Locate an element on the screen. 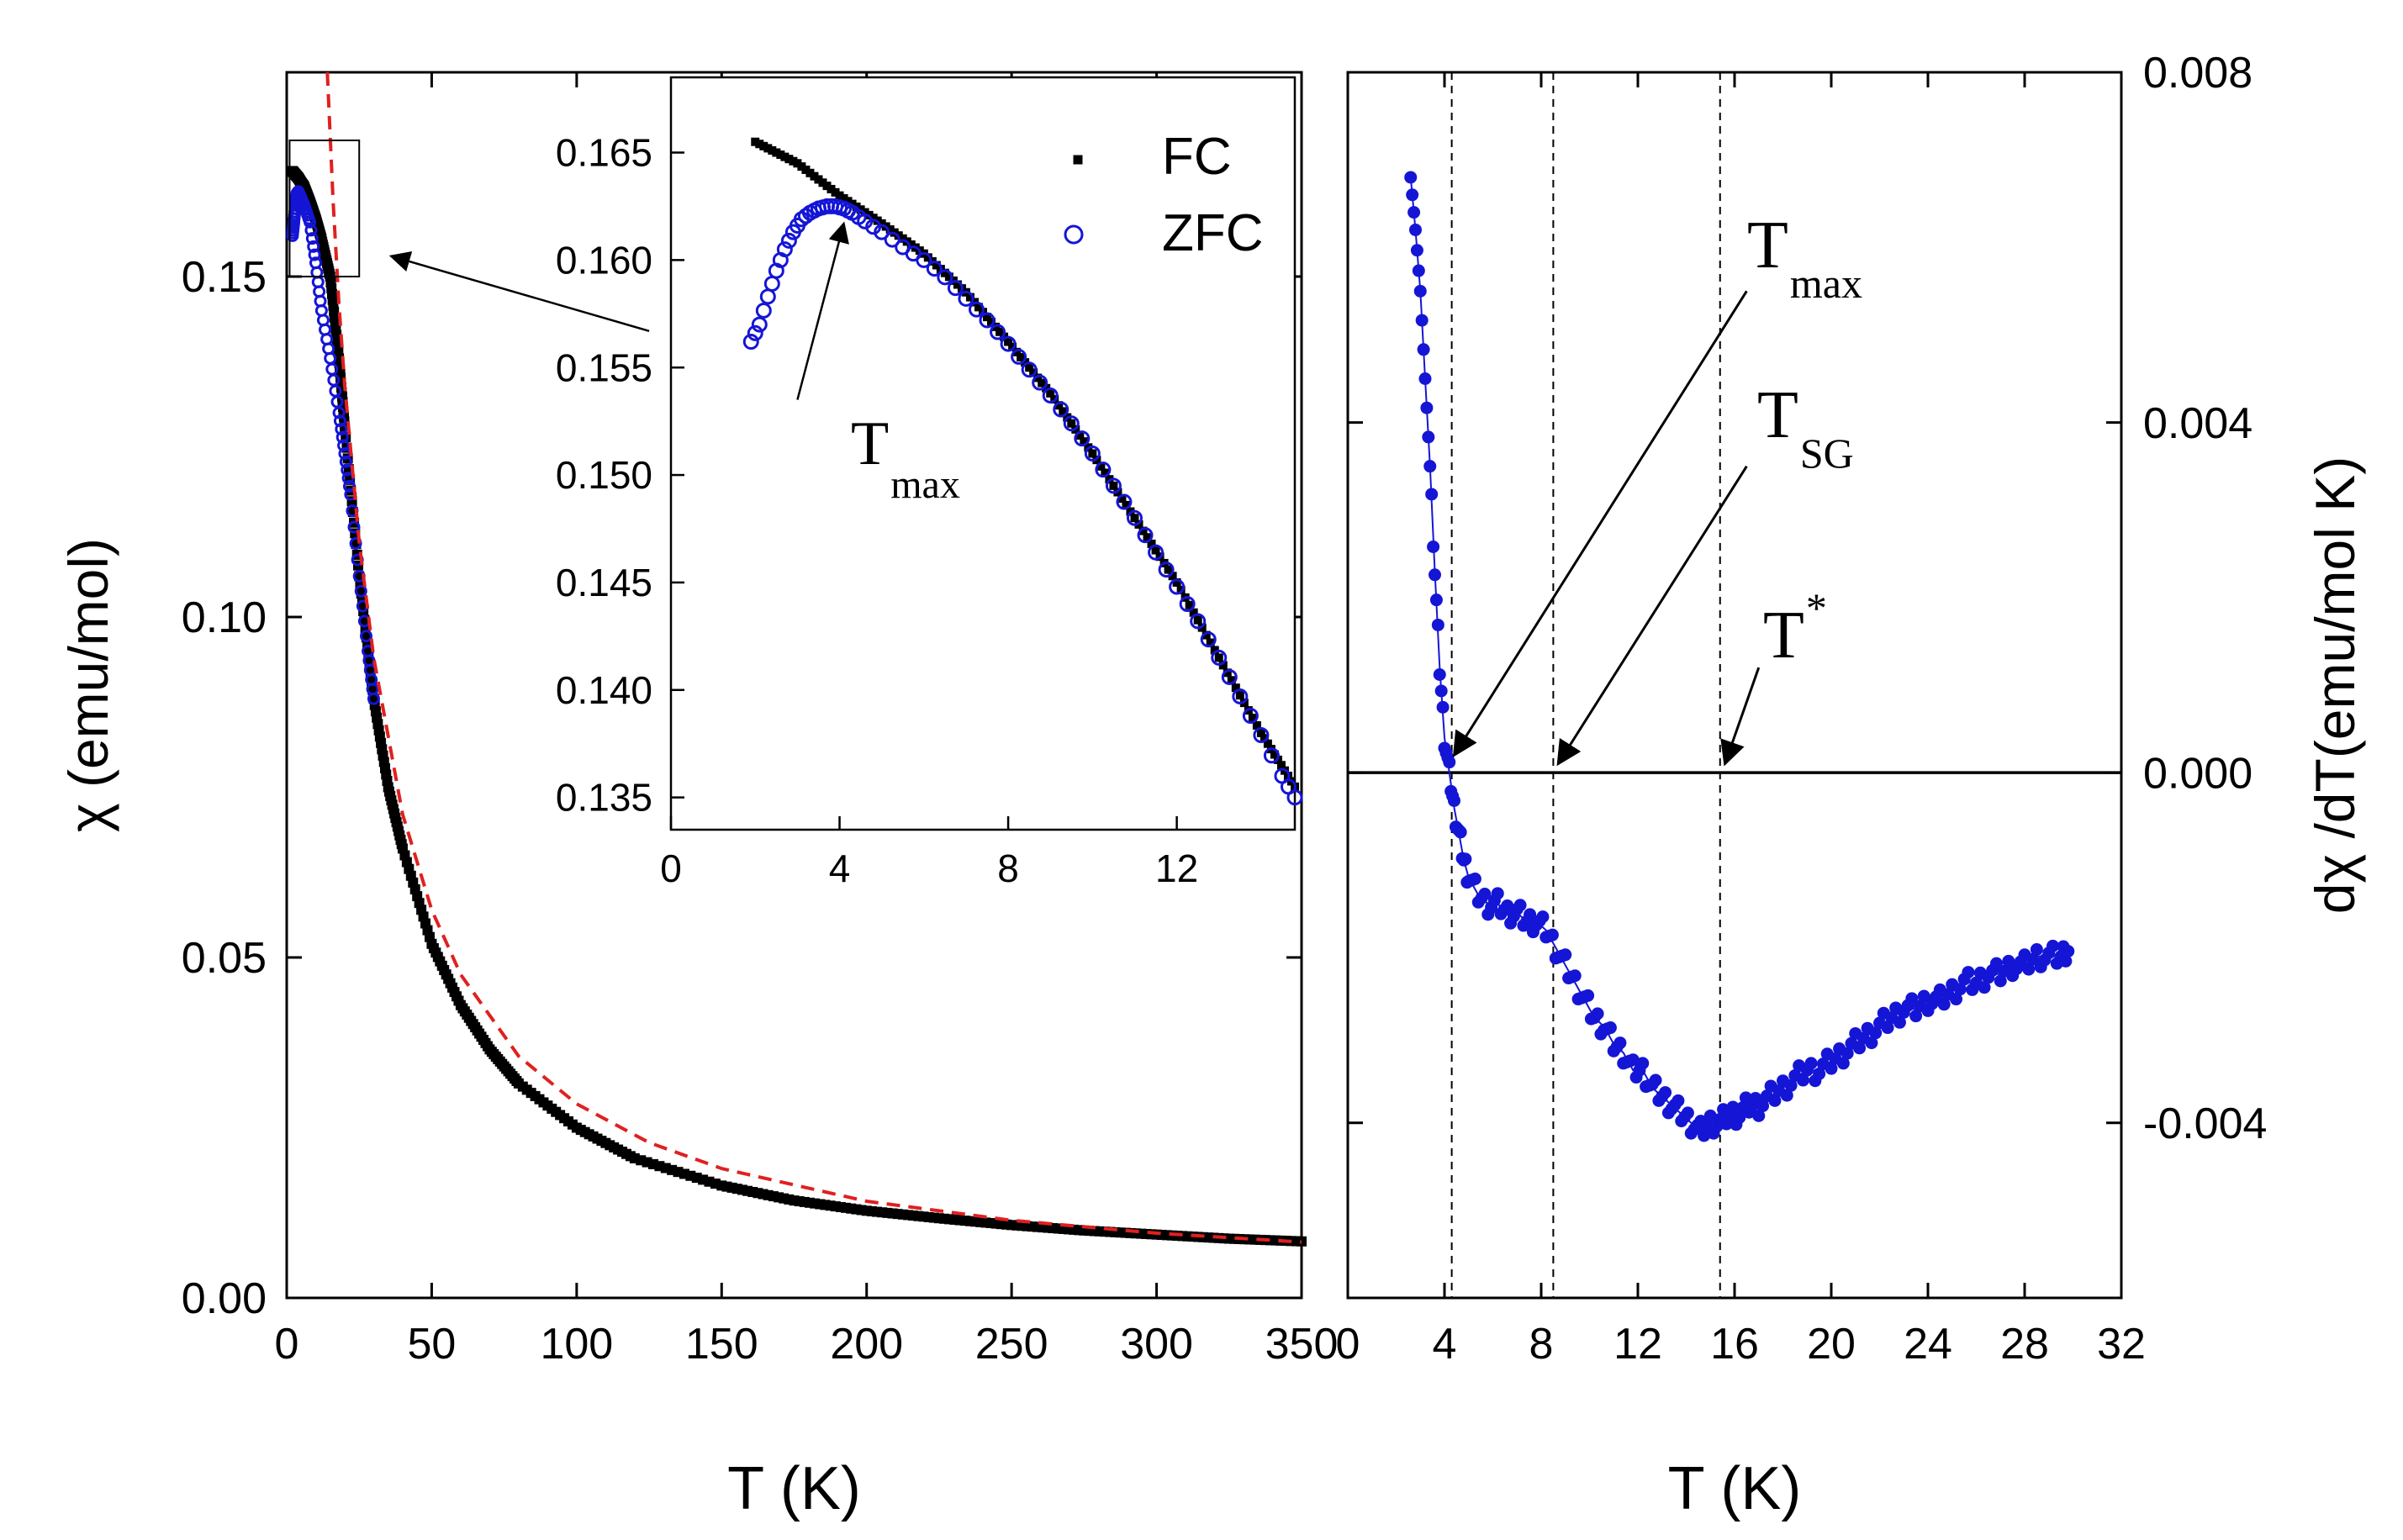  y-tick-label: 0.140 is located at coordinates (604, 690).